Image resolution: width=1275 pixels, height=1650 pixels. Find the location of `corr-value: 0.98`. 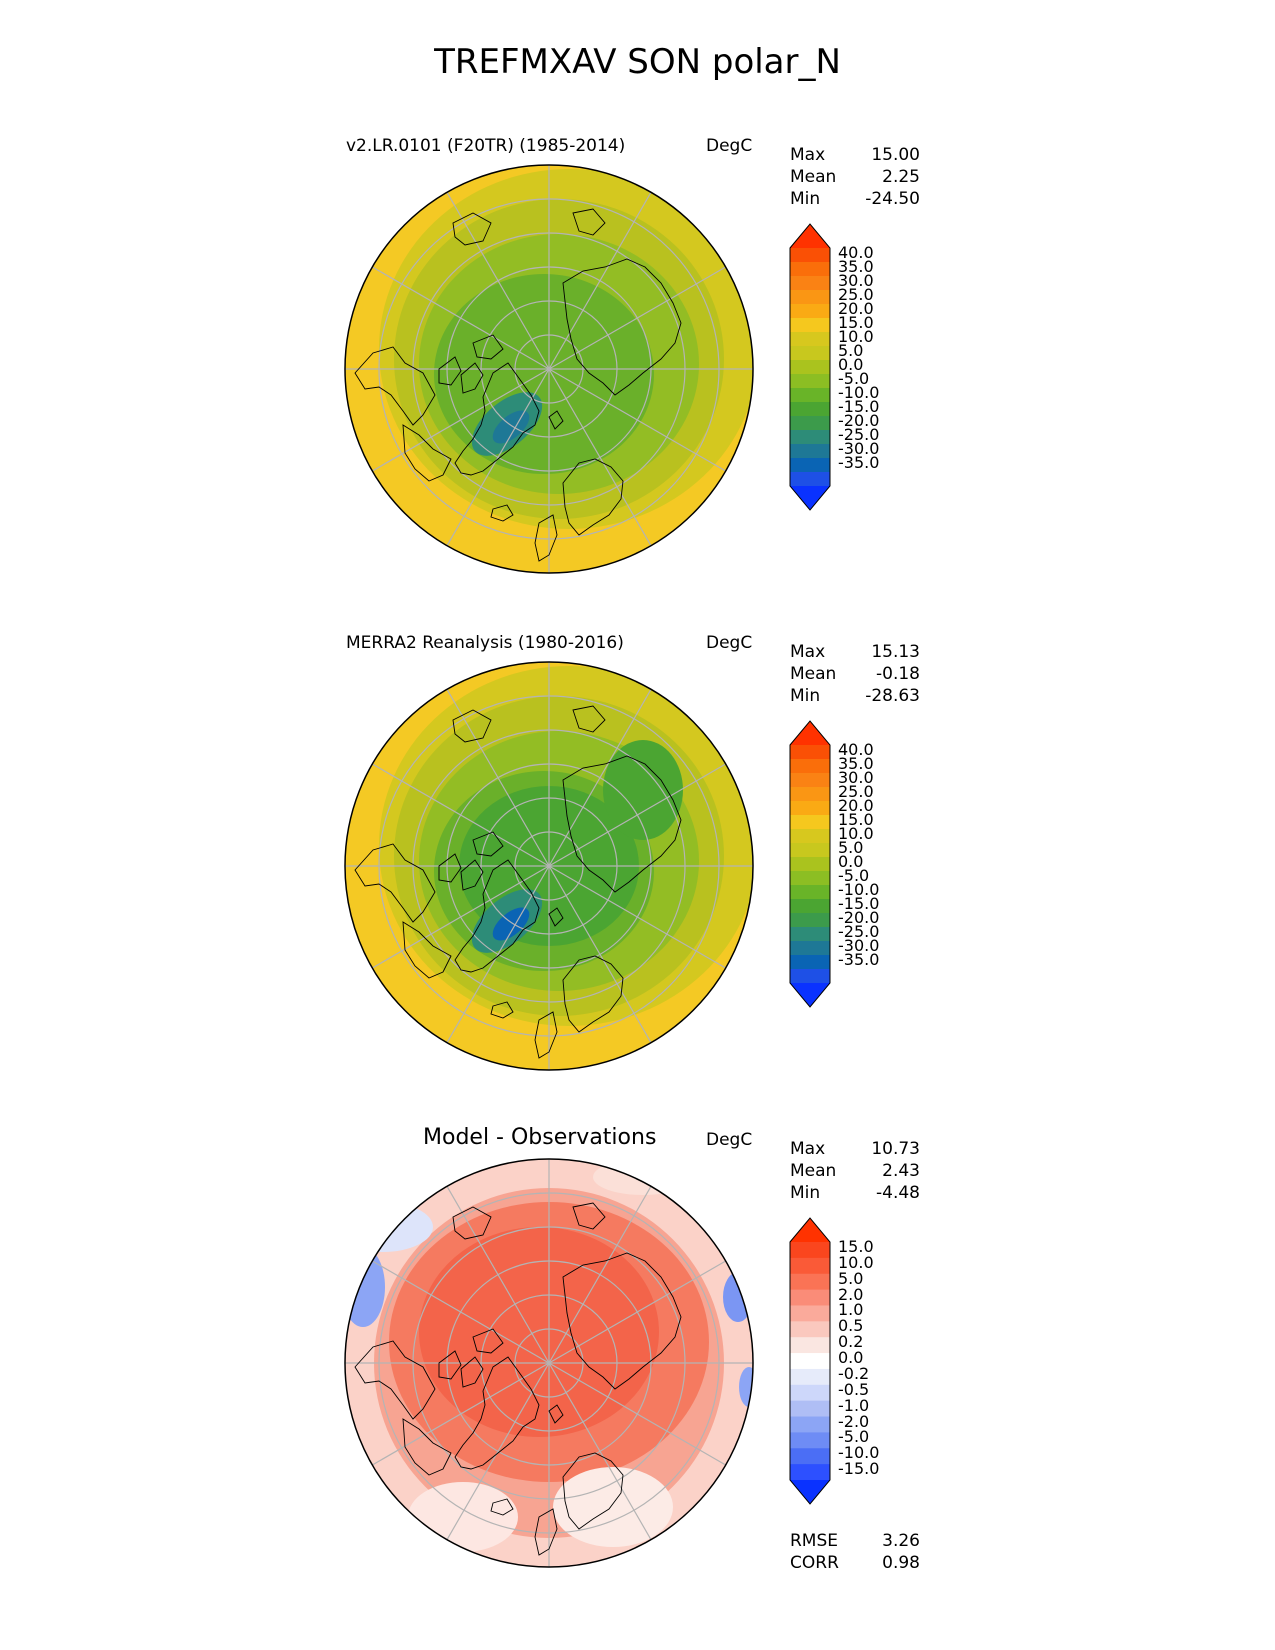

corr-value: 0.98 is located at coordinates (901, 1563).